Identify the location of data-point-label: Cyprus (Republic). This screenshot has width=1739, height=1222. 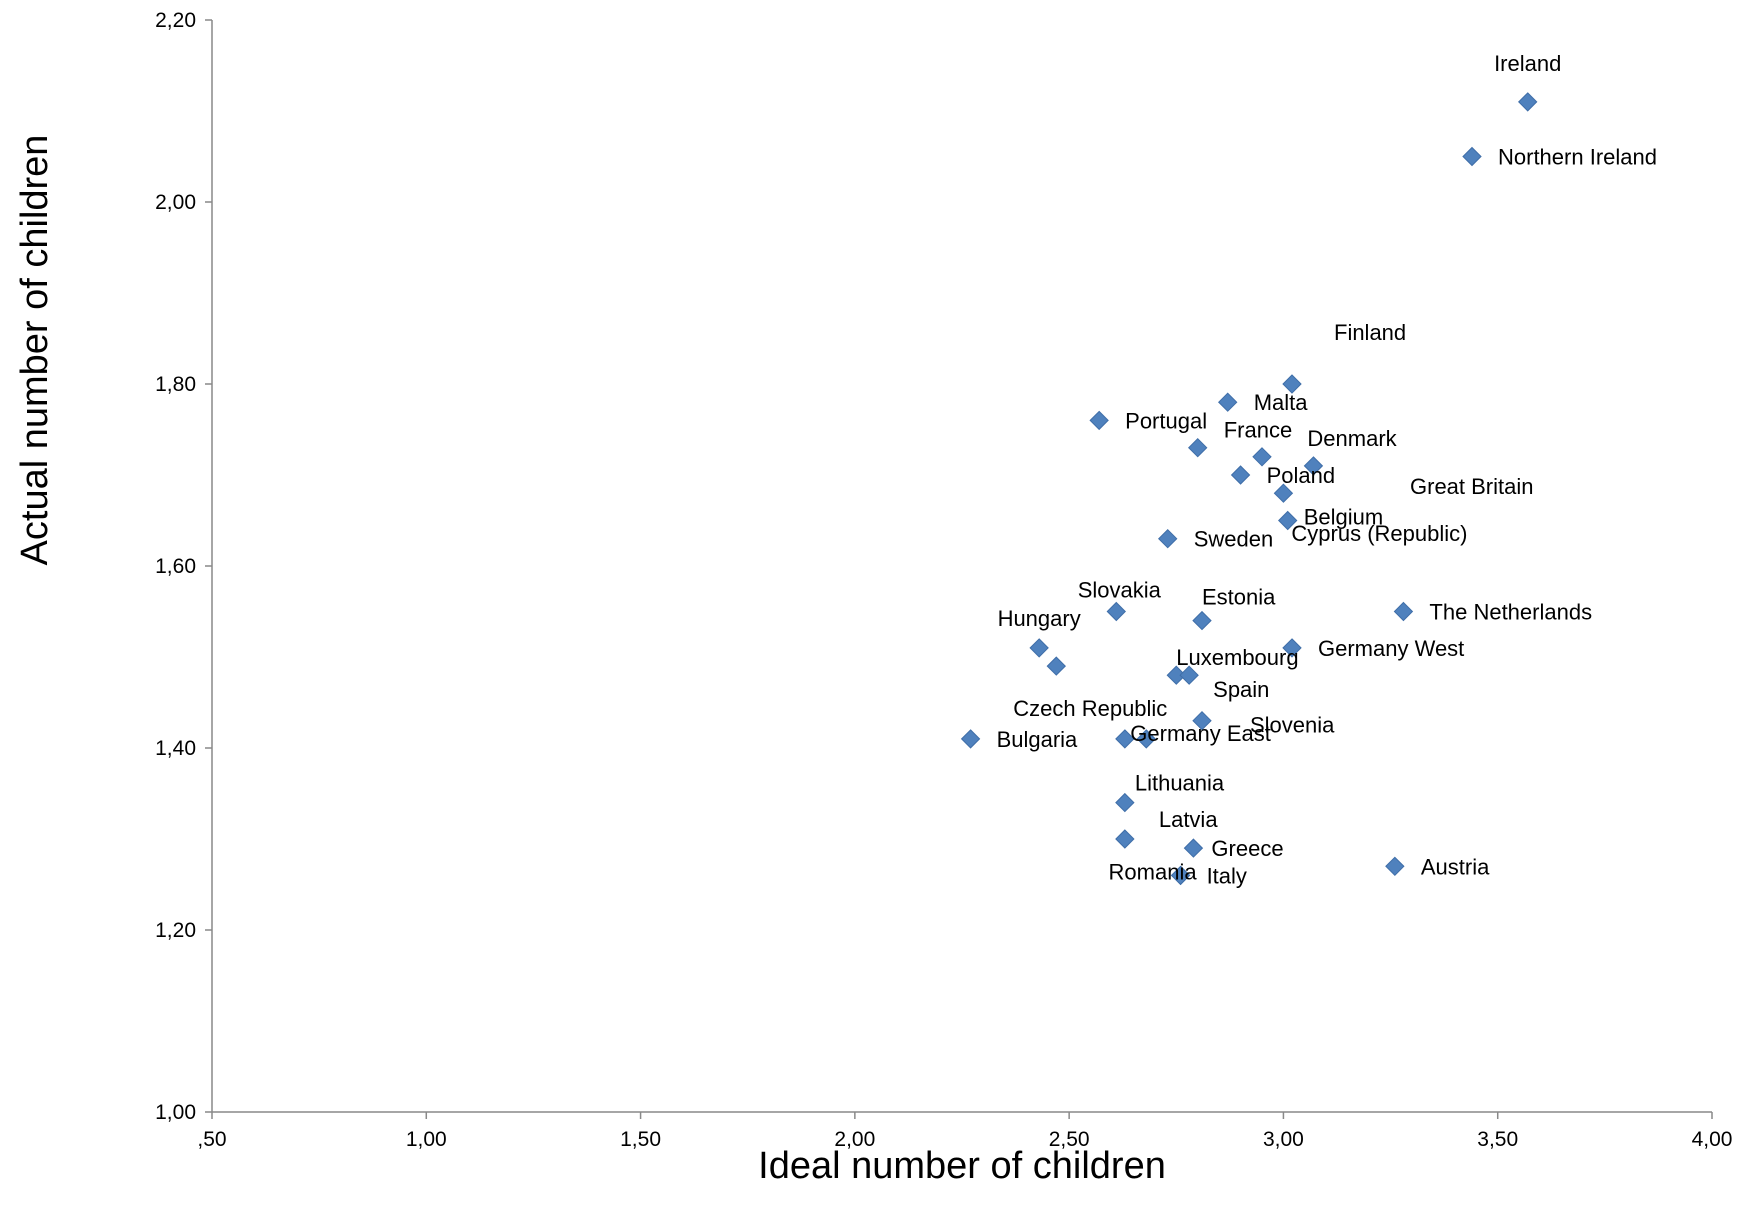
(1379, 533).